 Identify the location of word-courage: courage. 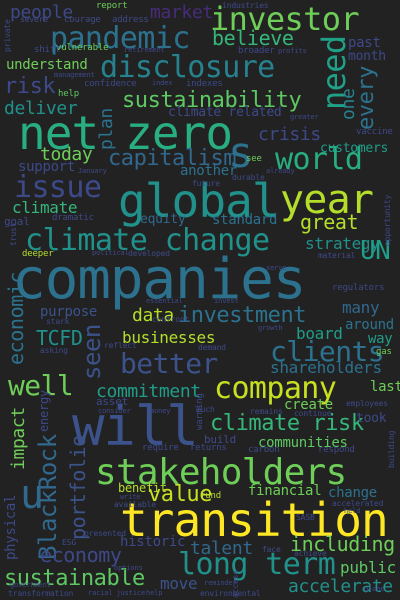
(82, 20).